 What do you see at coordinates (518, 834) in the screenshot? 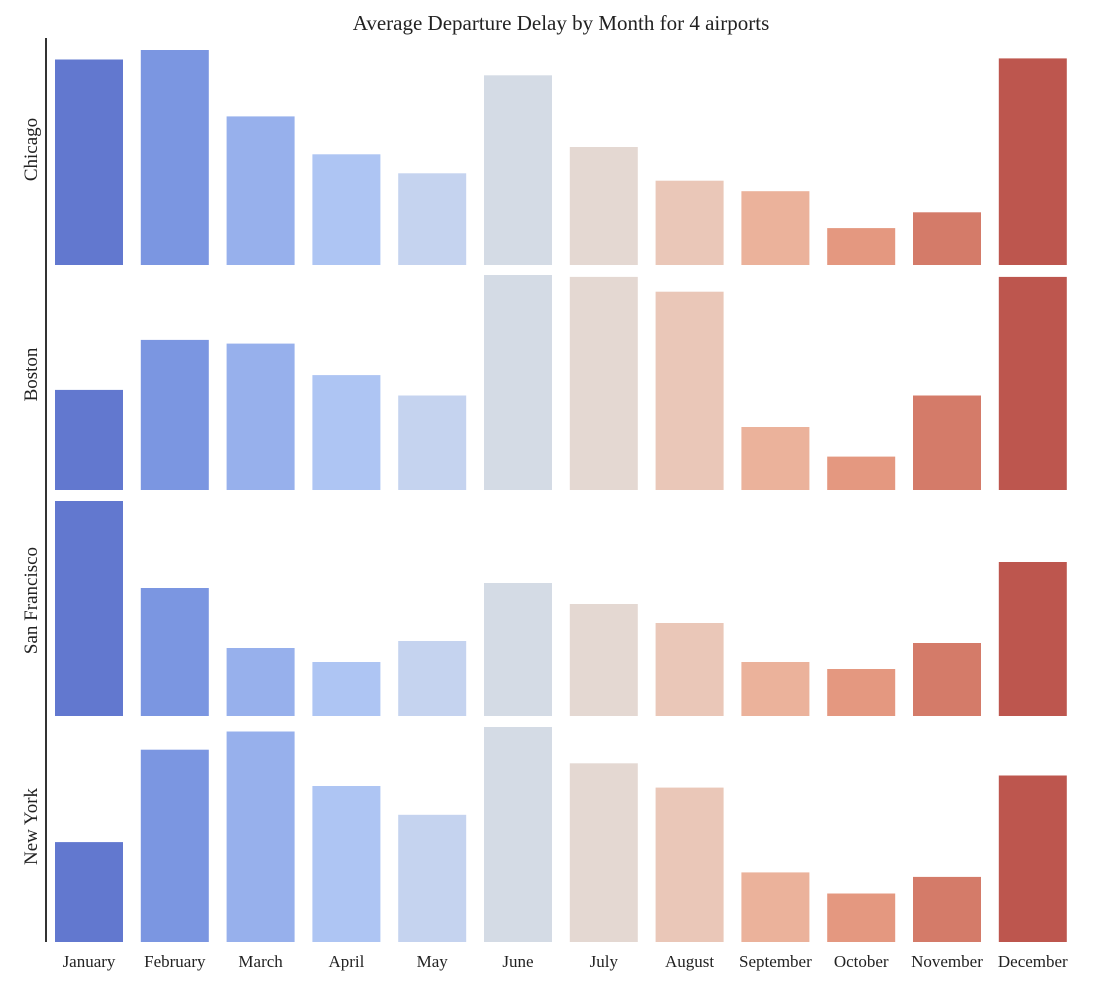
I see `bar-new-york-june` at bounding box center [518, 834].